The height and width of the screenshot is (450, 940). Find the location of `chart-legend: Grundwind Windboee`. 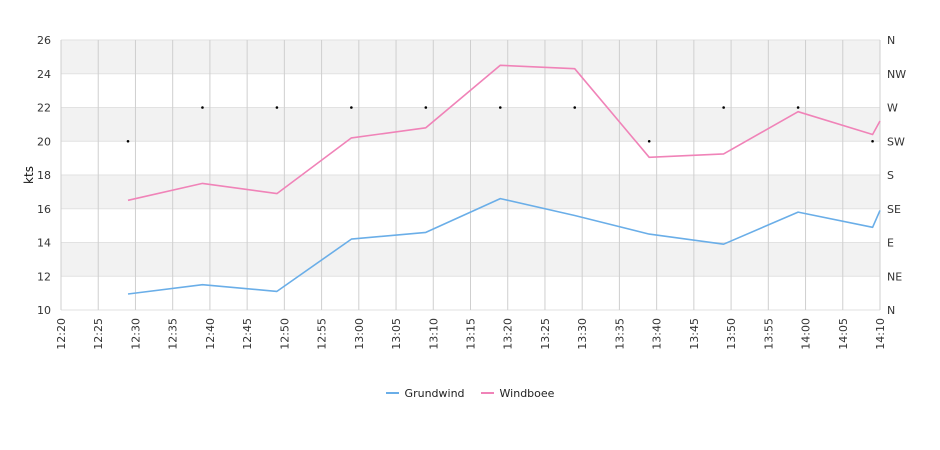

chart-legend: Grundwind Windboee is located at coordinates (470, 393).